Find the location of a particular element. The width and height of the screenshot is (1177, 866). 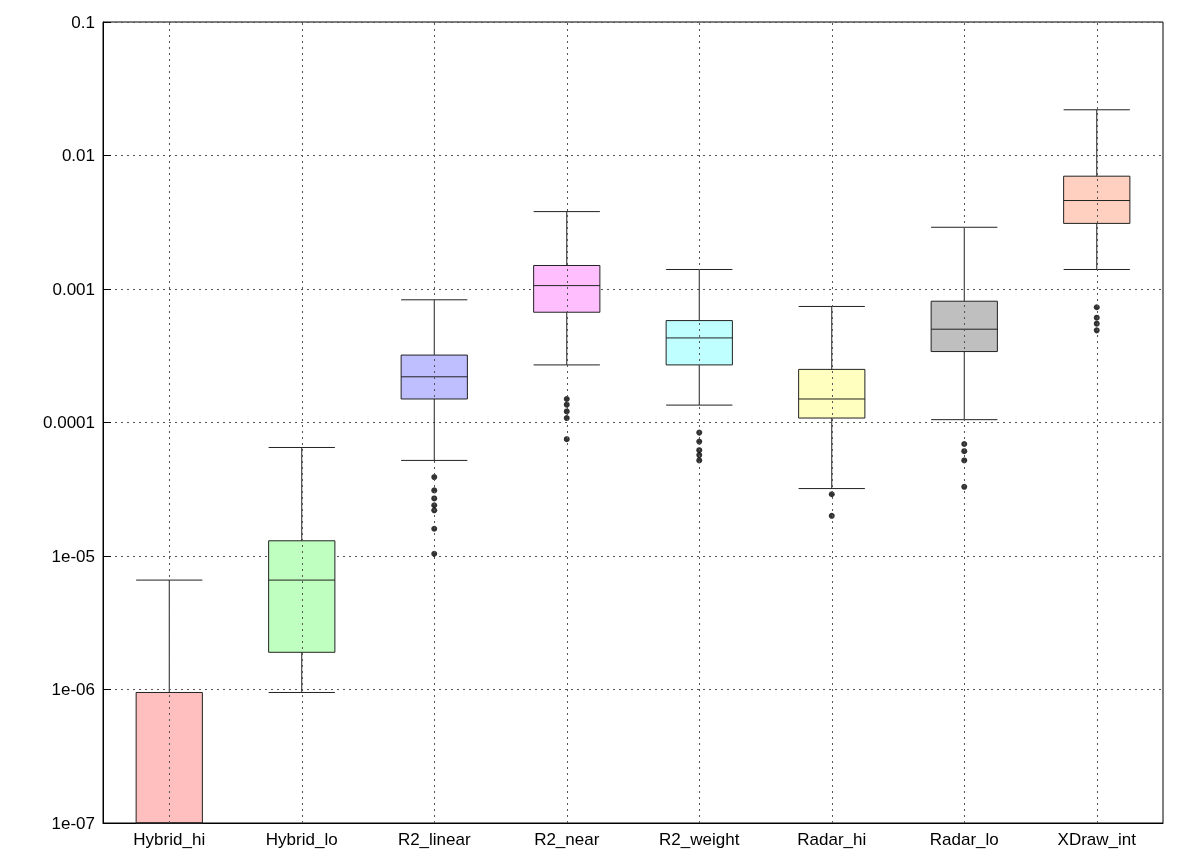

y-tick-label: 1e-06 is located at coordinates (73, 689).